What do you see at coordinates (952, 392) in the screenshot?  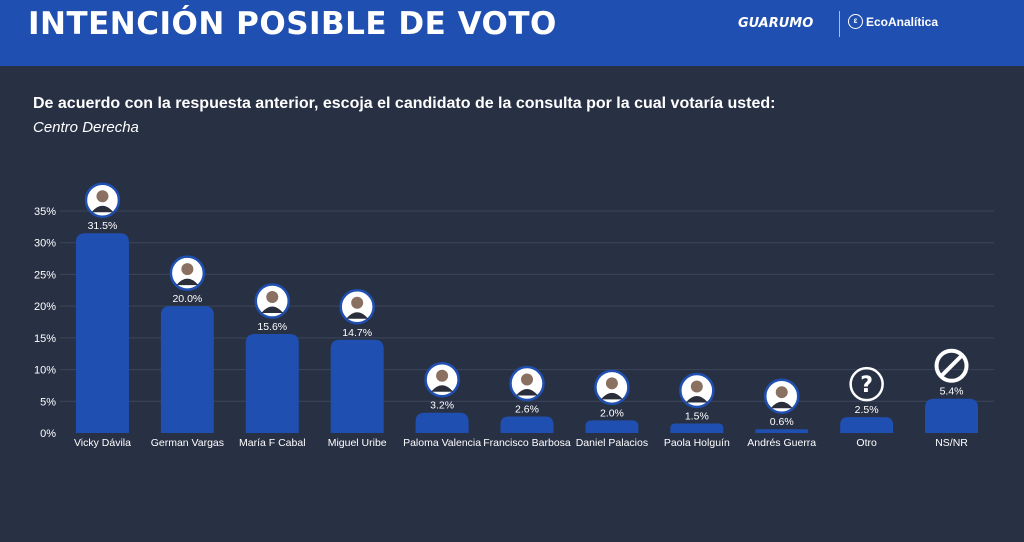 I see `data-label: 5.4%` at bounding box center [952, 392].